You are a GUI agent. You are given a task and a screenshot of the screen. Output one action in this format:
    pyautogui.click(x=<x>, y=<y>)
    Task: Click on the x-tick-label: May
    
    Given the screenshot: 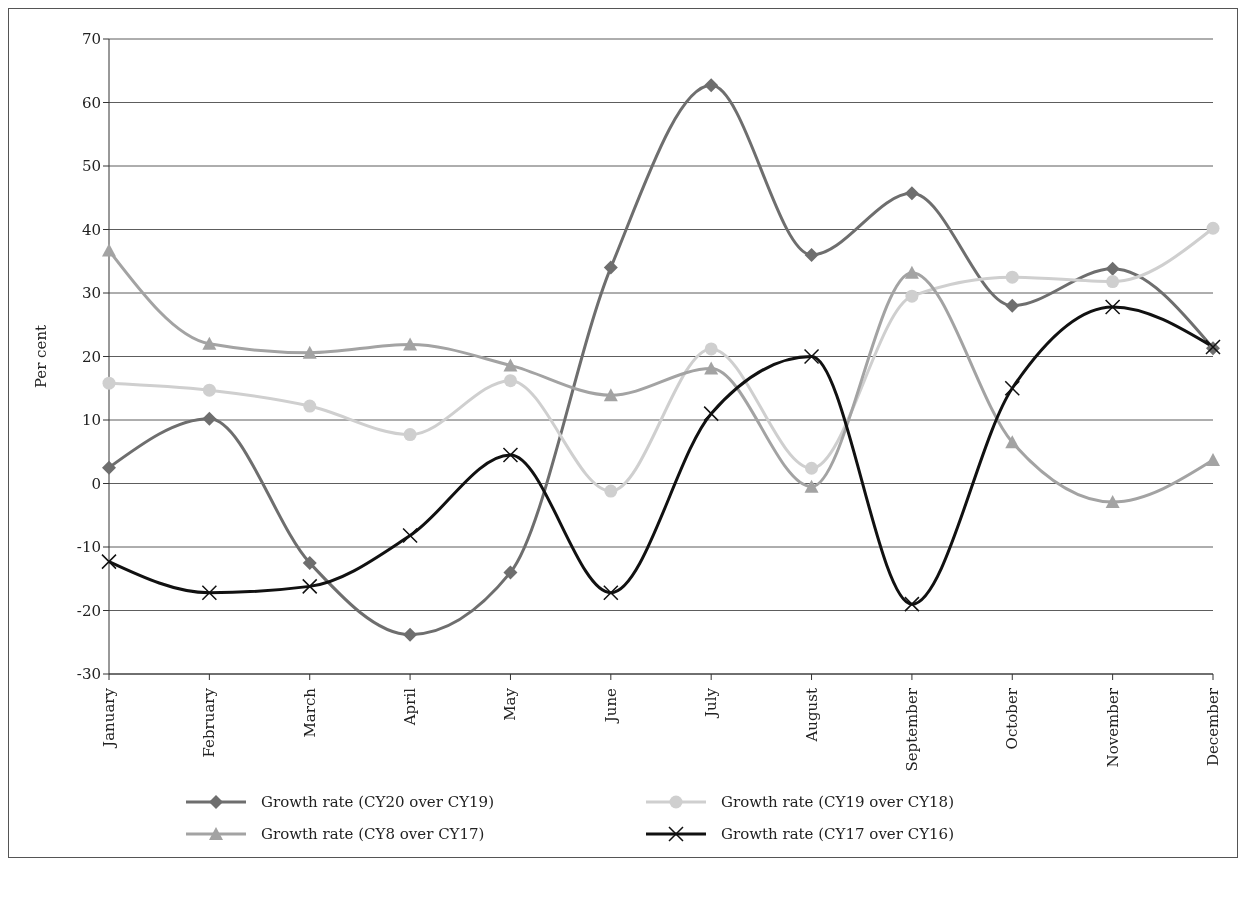 What is the action you would take?
    pyautogui.click(x=510, y=704)
    